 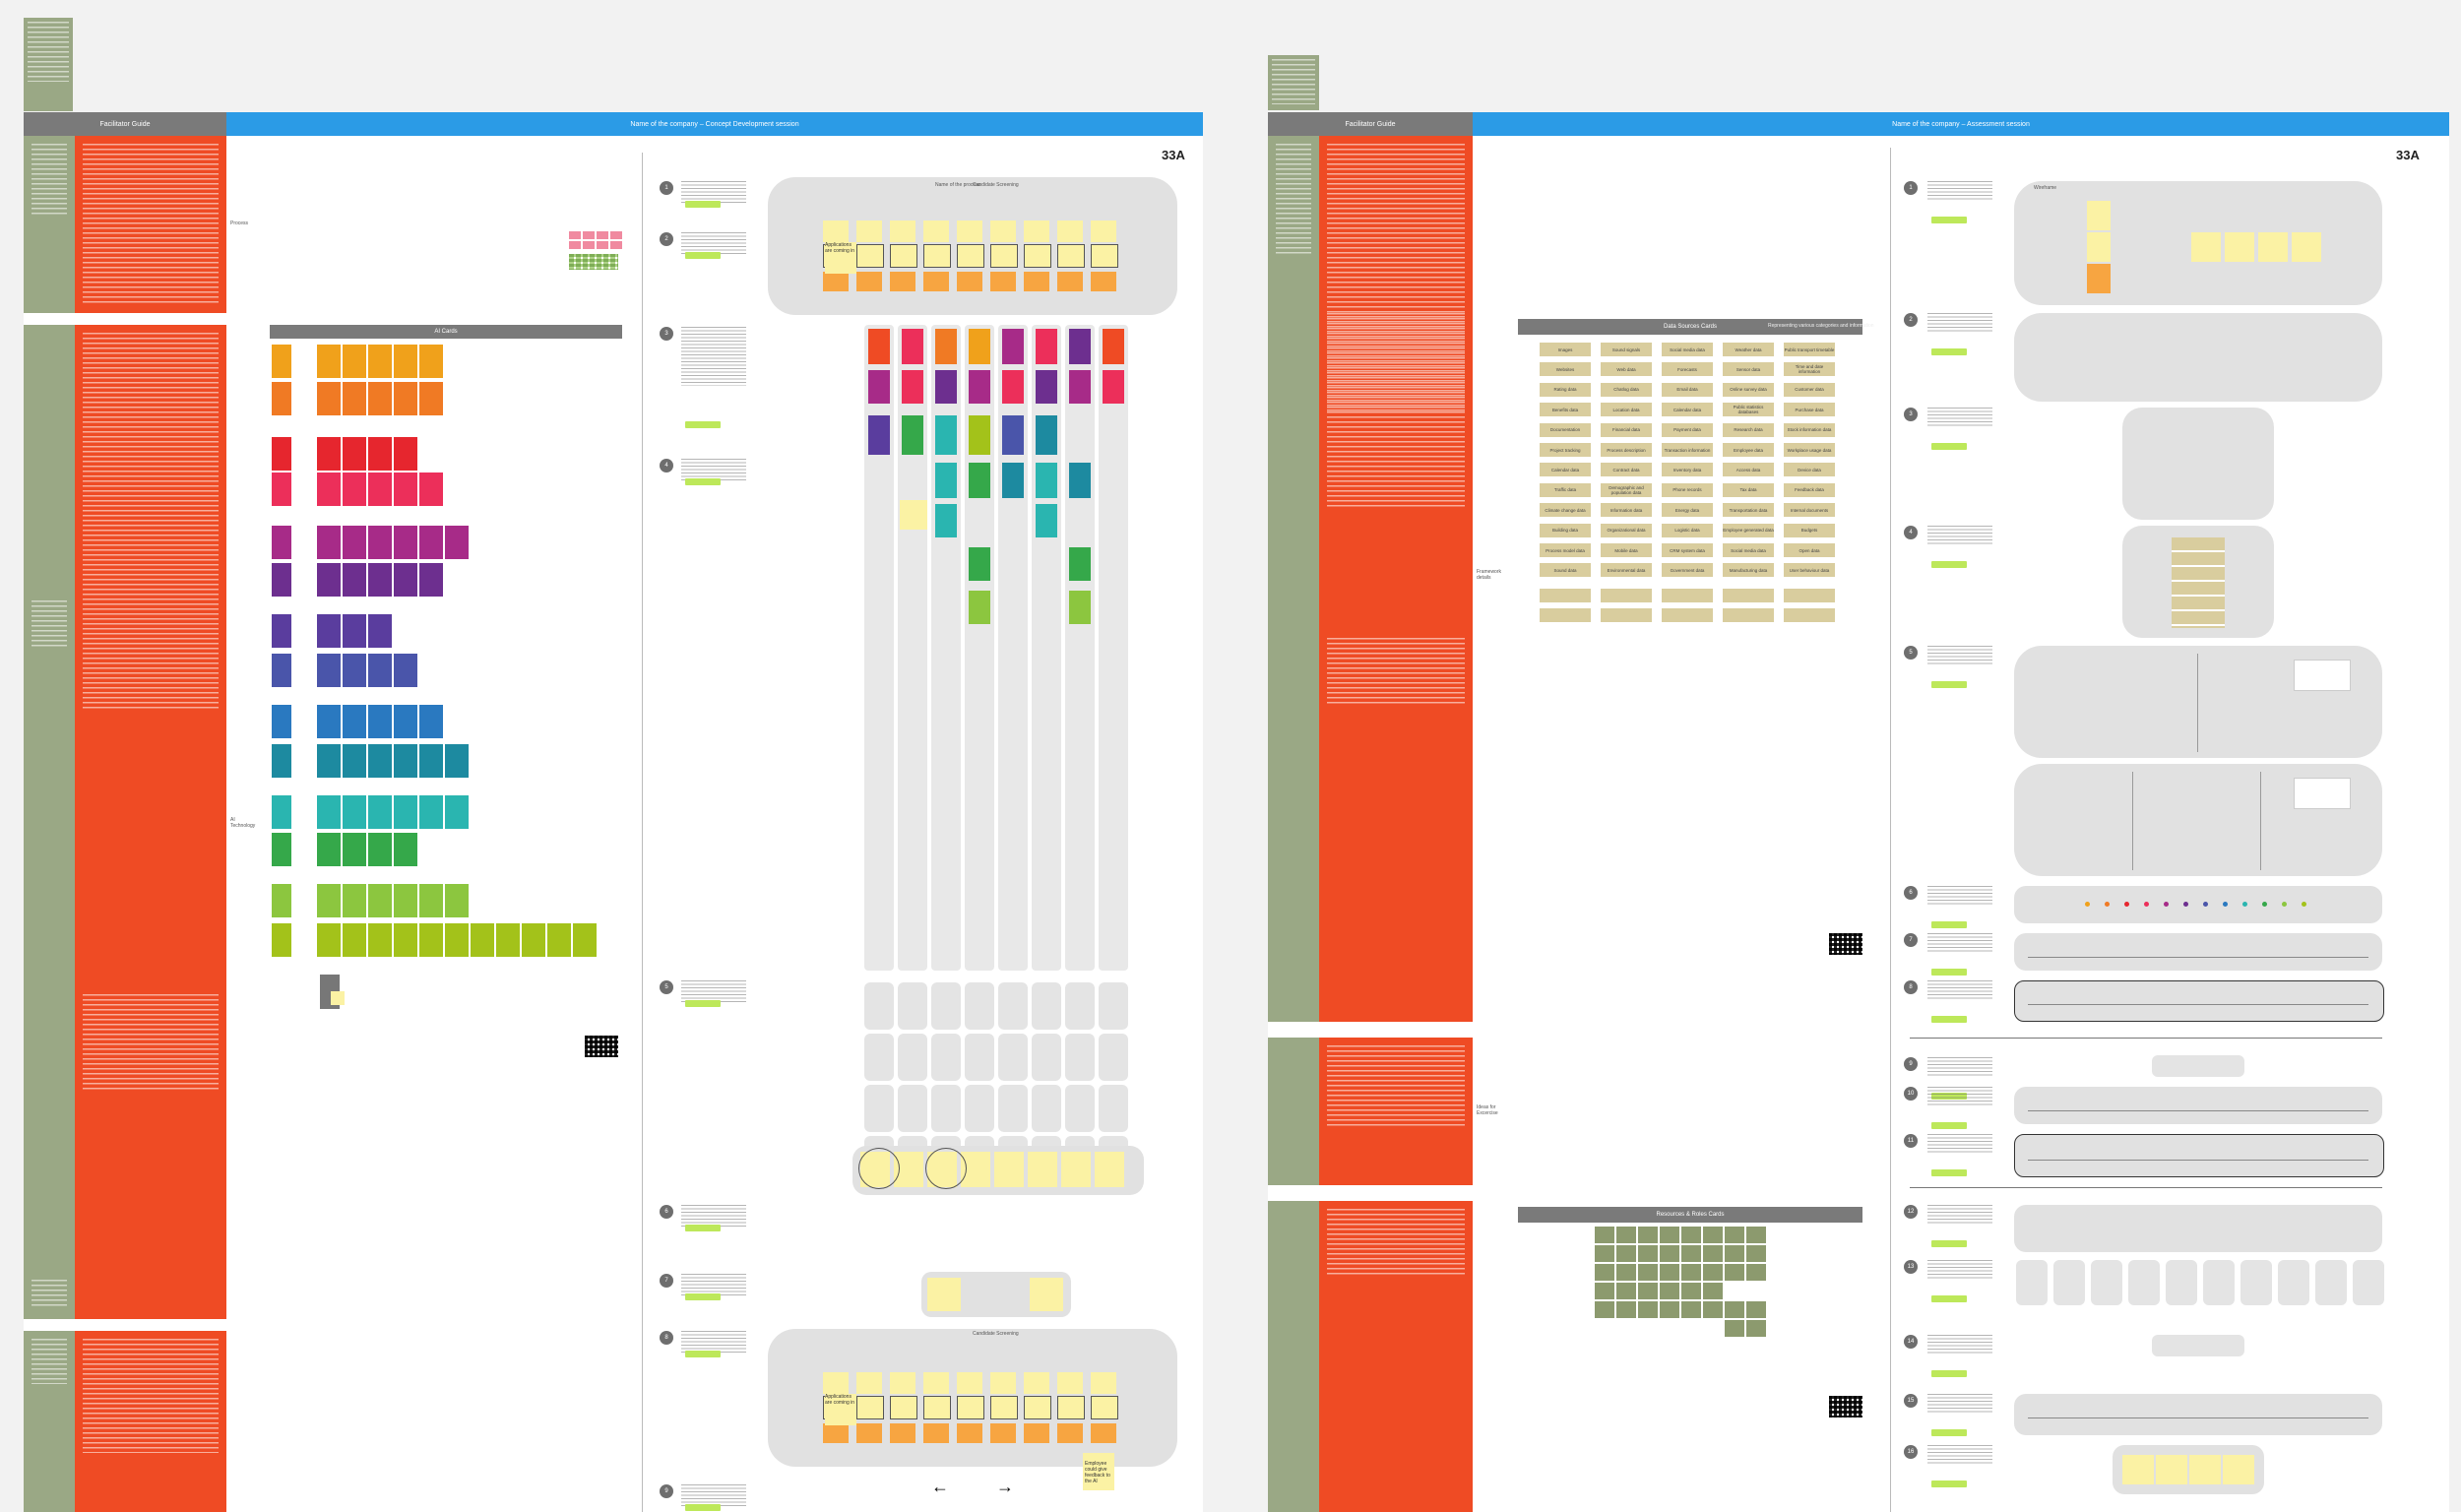 What do you see at coordinates (1627, 410) in the screenshot?
I see `data-source-card: Location data` at bounding box center [1627, 410].